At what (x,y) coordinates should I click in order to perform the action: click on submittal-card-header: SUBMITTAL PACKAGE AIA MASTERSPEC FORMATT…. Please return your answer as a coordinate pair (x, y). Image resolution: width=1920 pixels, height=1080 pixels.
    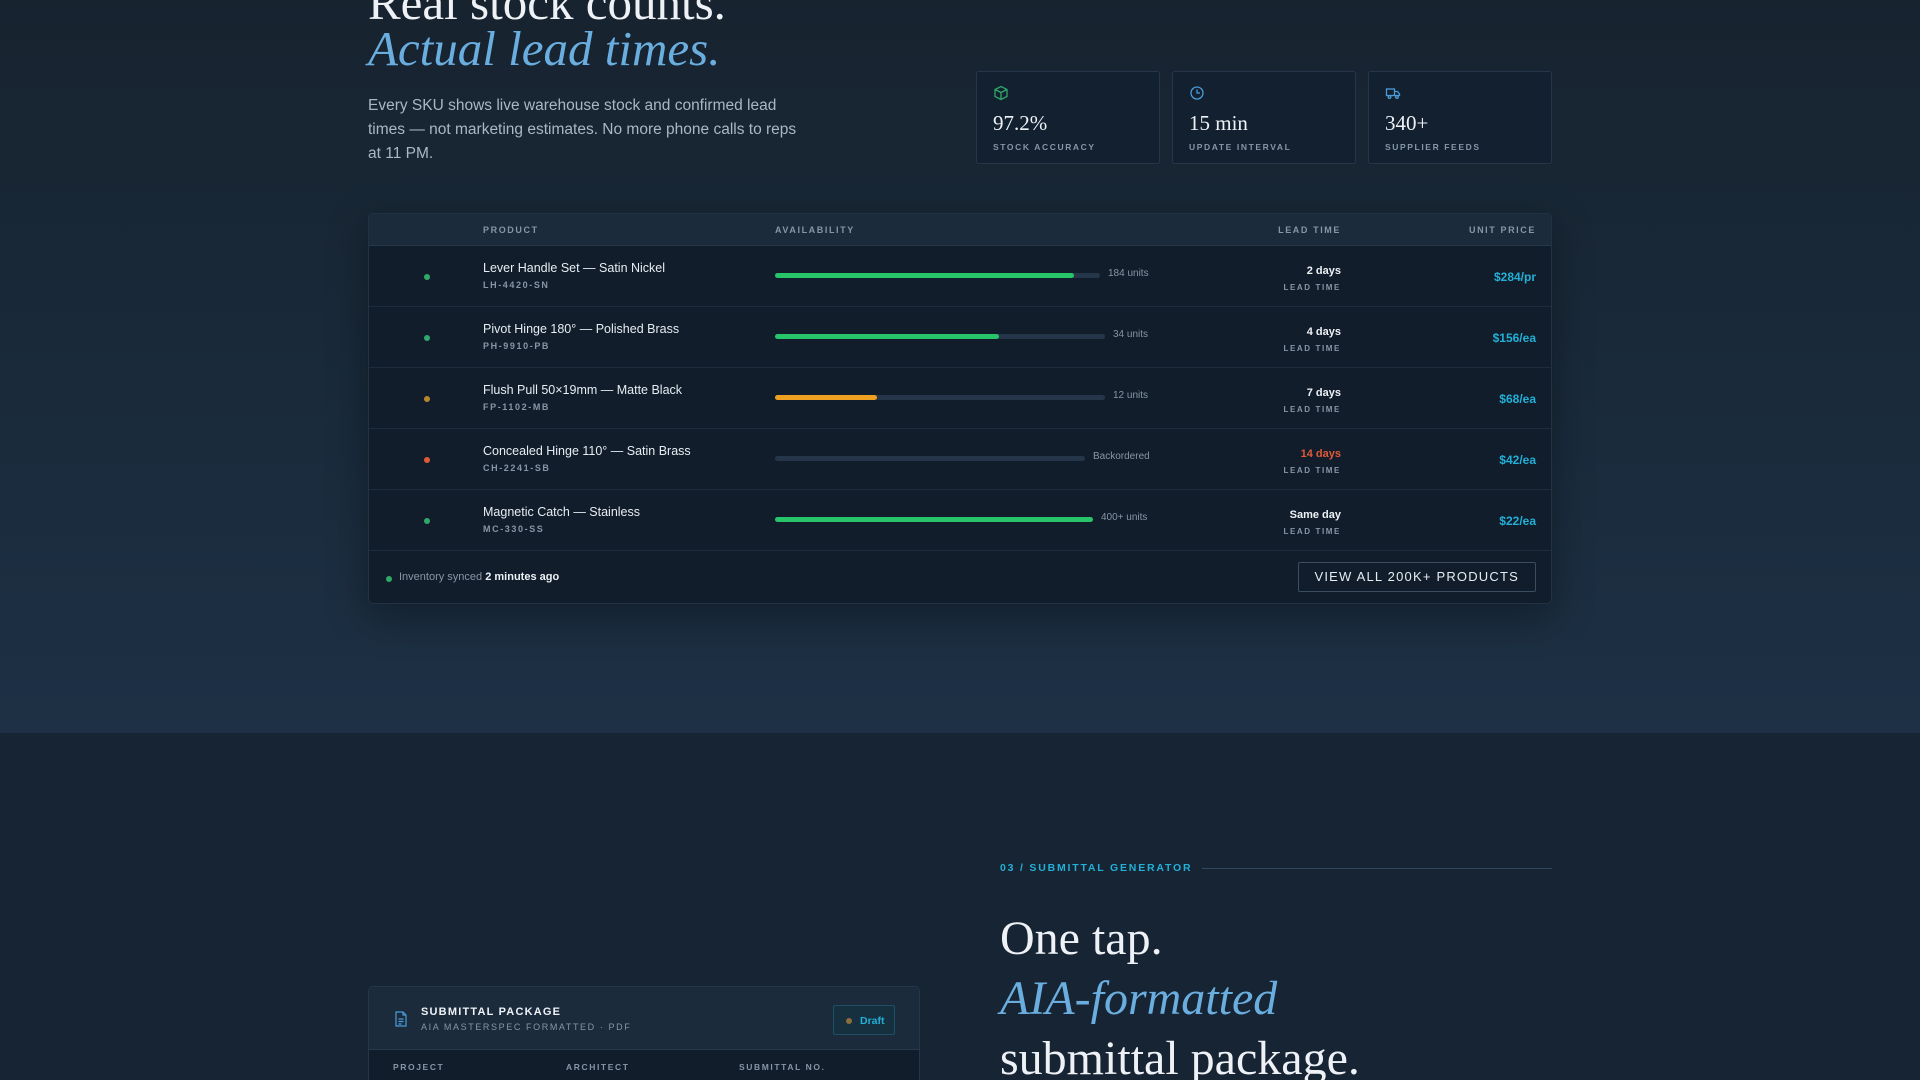
    Looking at the image, I should click on (644, 1018).